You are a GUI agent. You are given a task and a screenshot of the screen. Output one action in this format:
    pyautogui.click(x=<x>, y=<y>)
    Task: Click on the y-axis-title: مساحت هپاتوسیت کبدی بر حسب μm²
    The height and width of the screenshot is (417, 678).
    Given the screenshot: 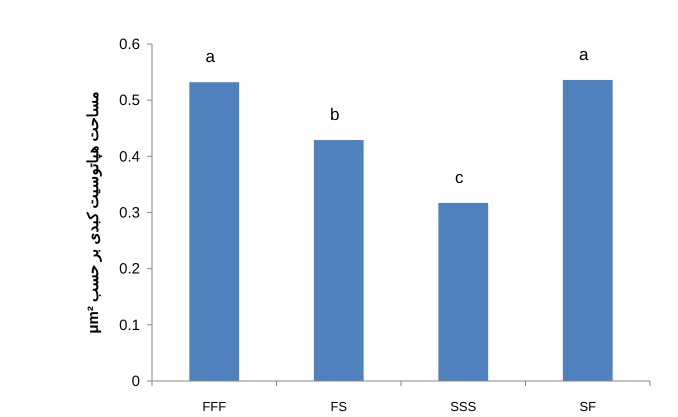 What is the action you would take?
    pyautogui.click(x=94, y=212)
    